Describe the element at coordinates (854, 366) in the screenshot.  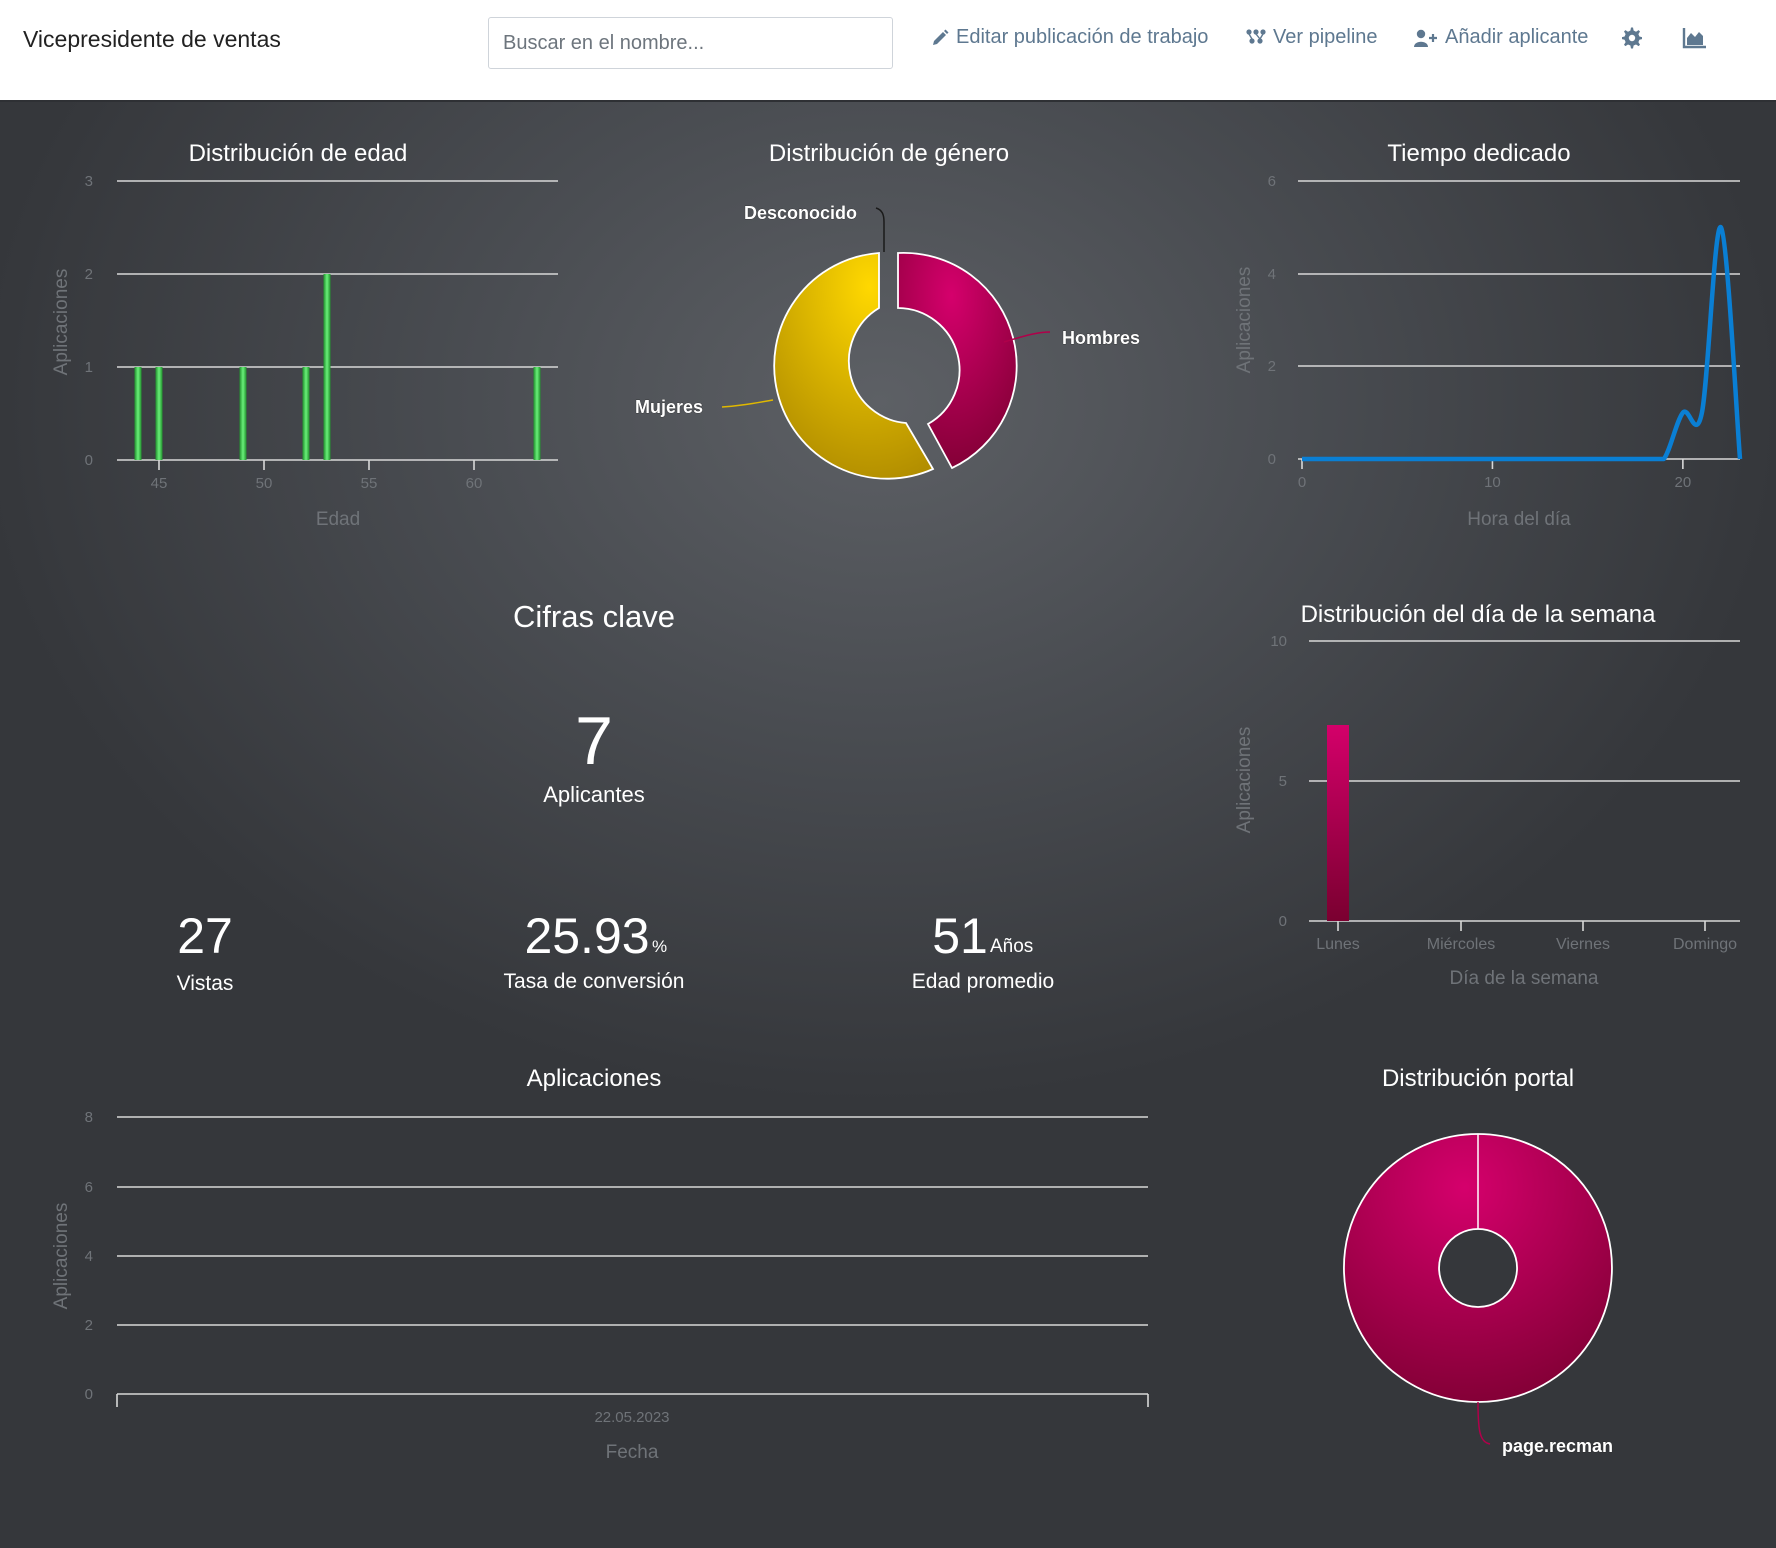
I see `gender-slice-mujeres` at that location.